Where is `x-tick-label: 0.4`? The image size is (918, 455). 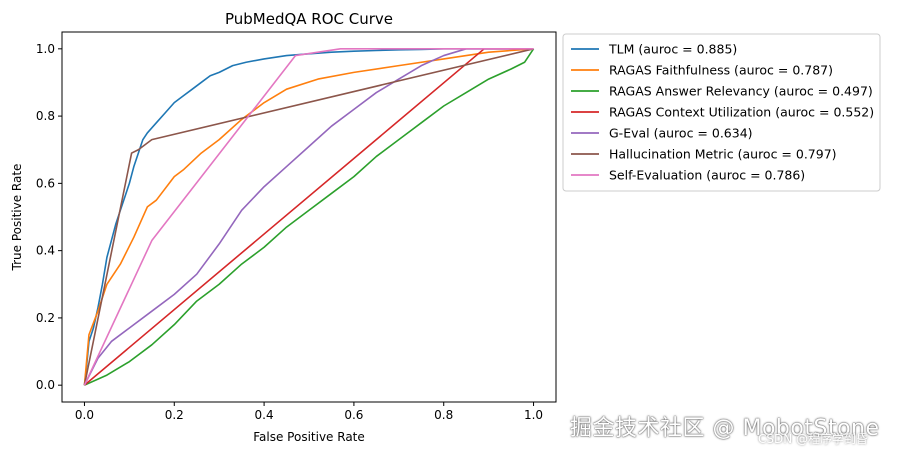
x-tick-label: 0.4 is located at coordinates (264, 415).